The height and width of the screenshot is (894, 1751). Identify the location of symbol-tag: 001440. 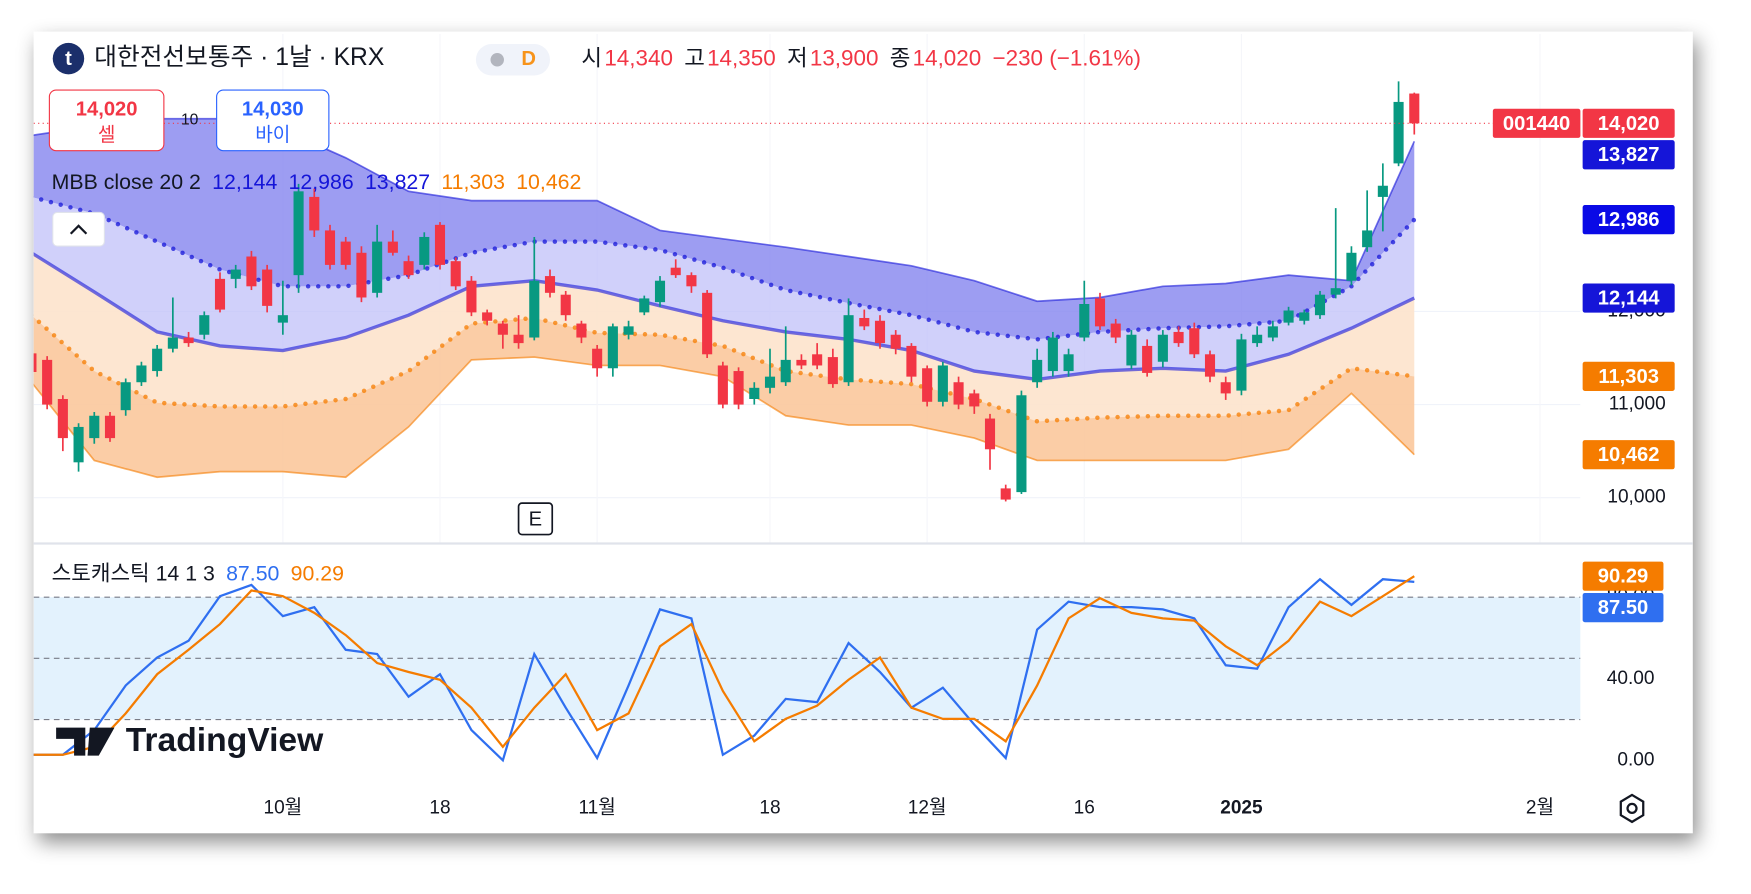
(1536, 124).